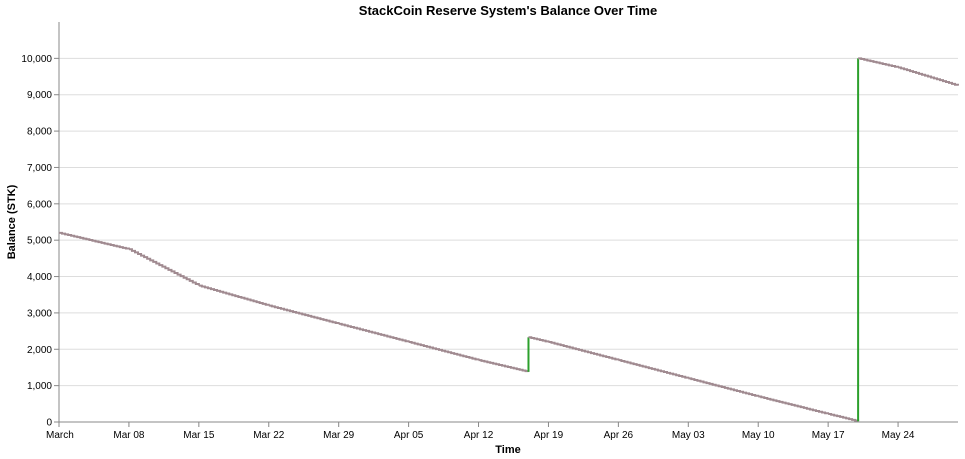 This screenshot has width=965, height=459. I want to click on y-tick-label: 9,000, so click(39, 95).